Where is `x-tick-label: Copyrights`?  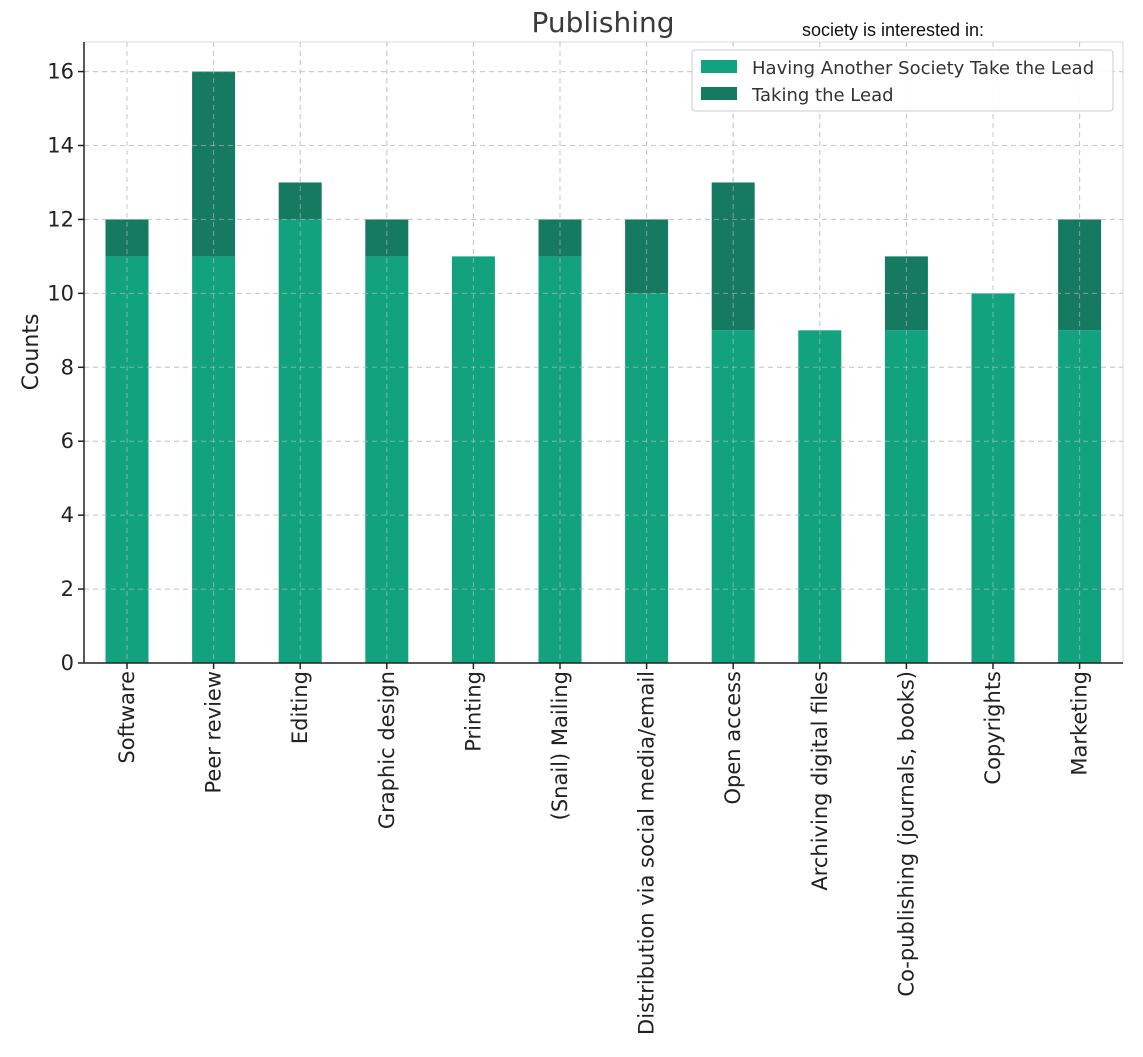 x-tick-label: Copyrights is located at coordinates (993, 728).